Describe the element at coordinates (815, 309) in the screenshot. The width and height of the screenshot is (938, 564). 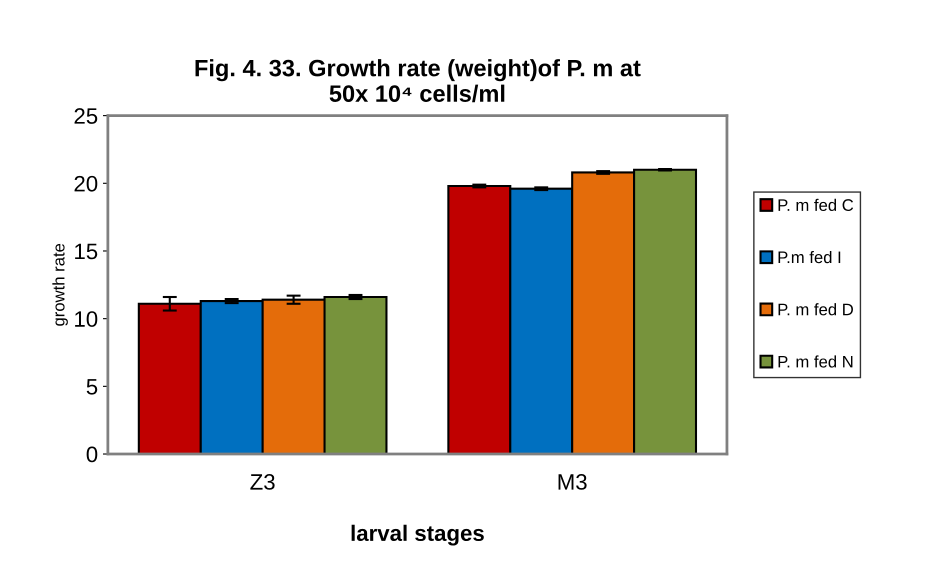
I see `legend-label: P. m fed D` at that location.